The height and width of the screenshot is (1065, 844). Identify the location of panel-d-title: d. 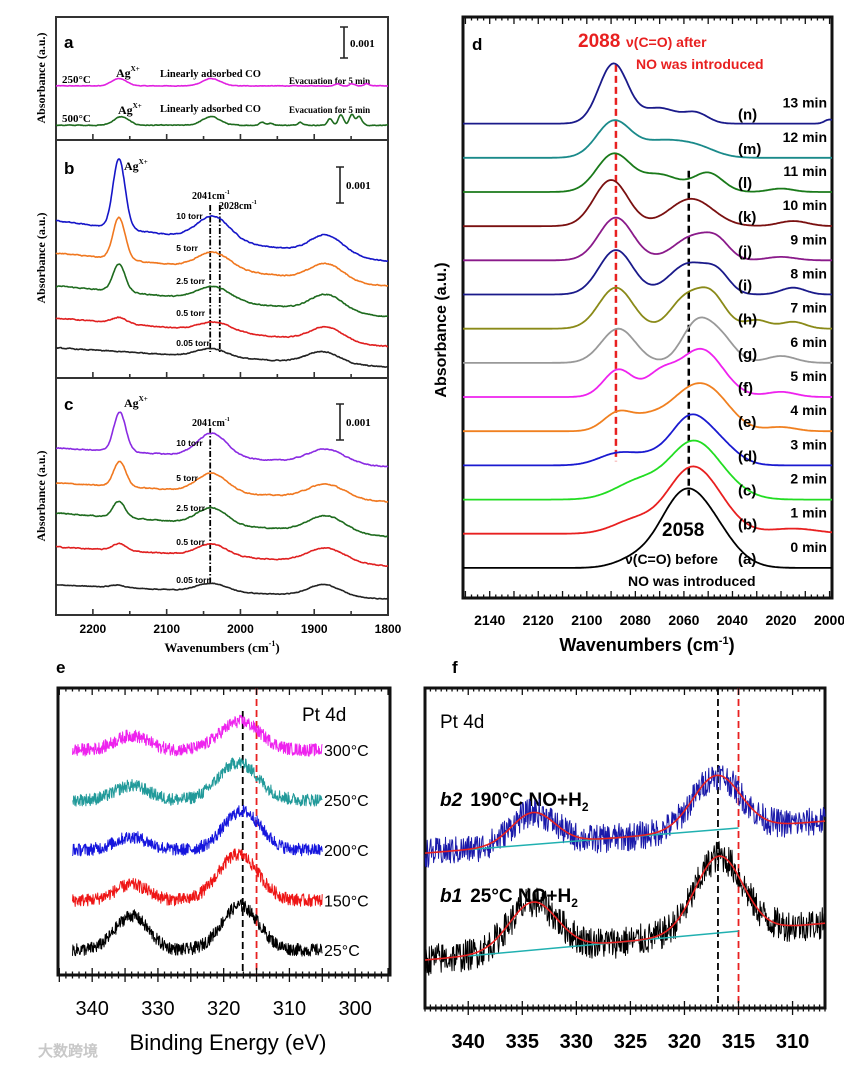
(477, 44).